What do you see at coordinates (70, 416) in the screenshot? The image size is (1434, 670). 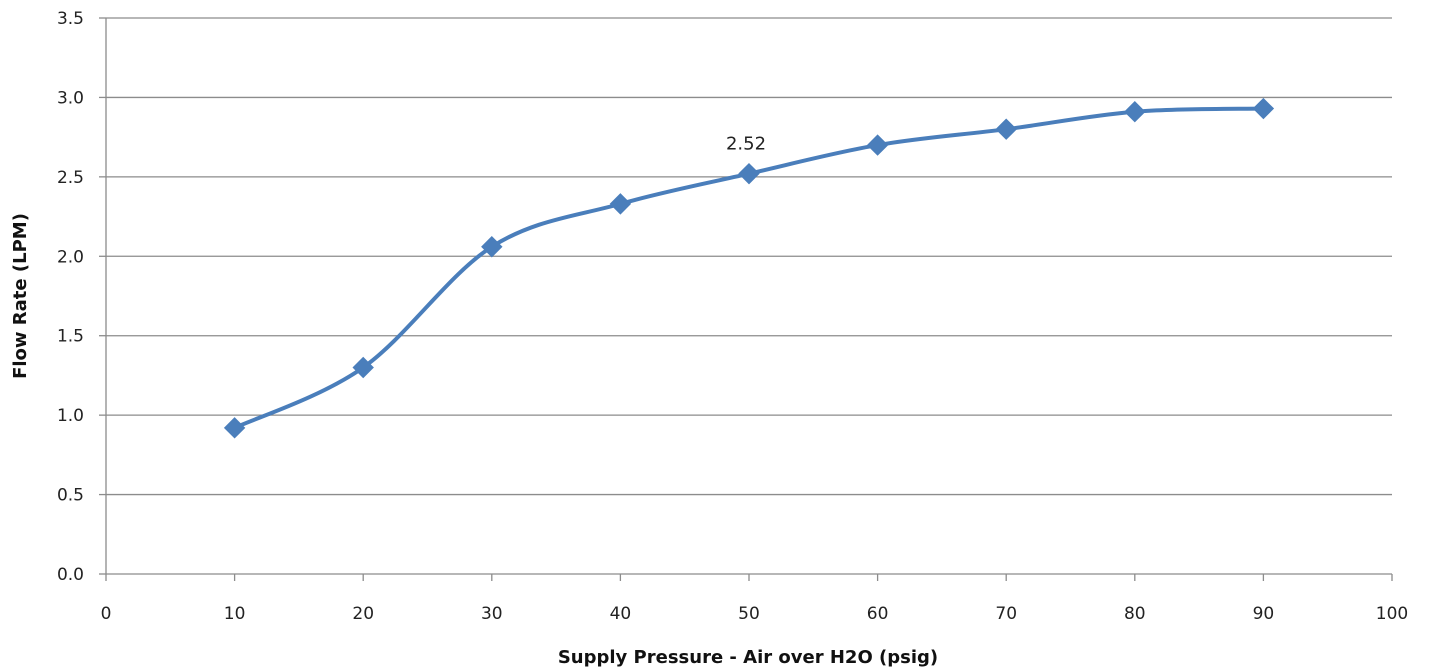 I see `y-tick-label: 1.0` at bounding box center [70, 416].